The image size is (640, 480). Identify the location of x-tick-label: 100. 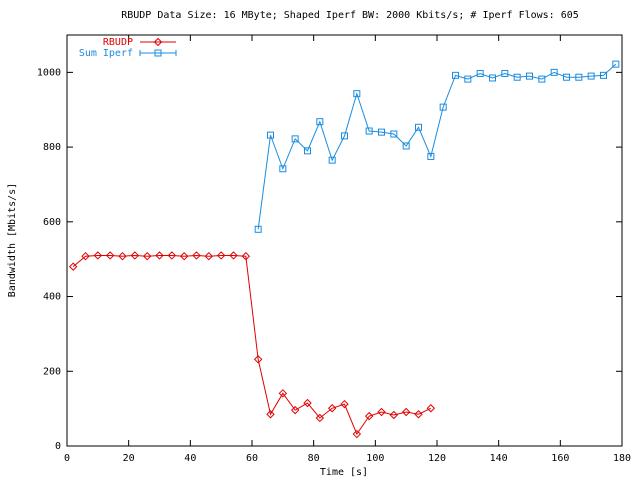
(375, 458).